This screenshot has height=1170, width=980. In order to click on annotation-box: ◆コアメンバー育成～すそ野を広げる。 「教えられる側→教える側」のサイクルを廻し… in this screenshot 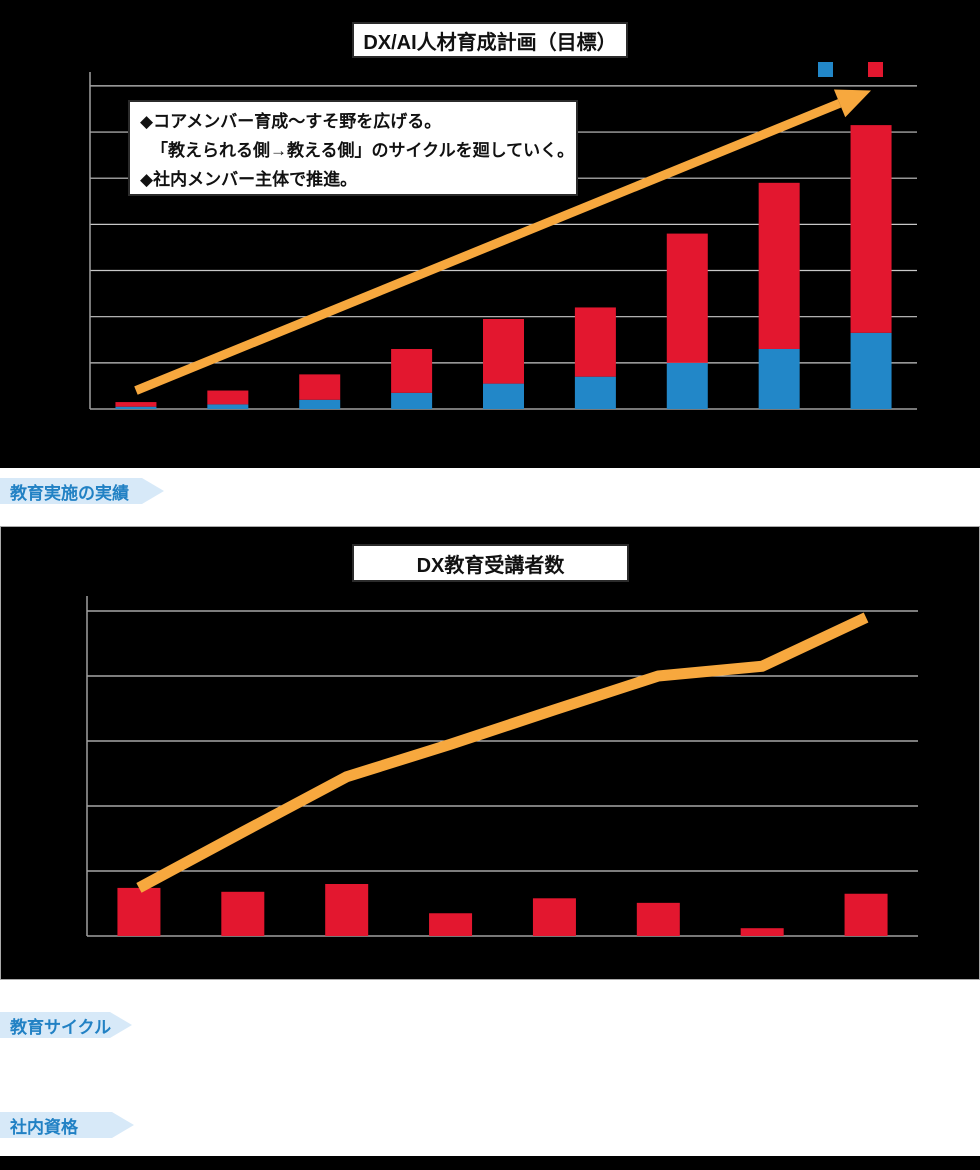, I will do `click(353, 148)`.